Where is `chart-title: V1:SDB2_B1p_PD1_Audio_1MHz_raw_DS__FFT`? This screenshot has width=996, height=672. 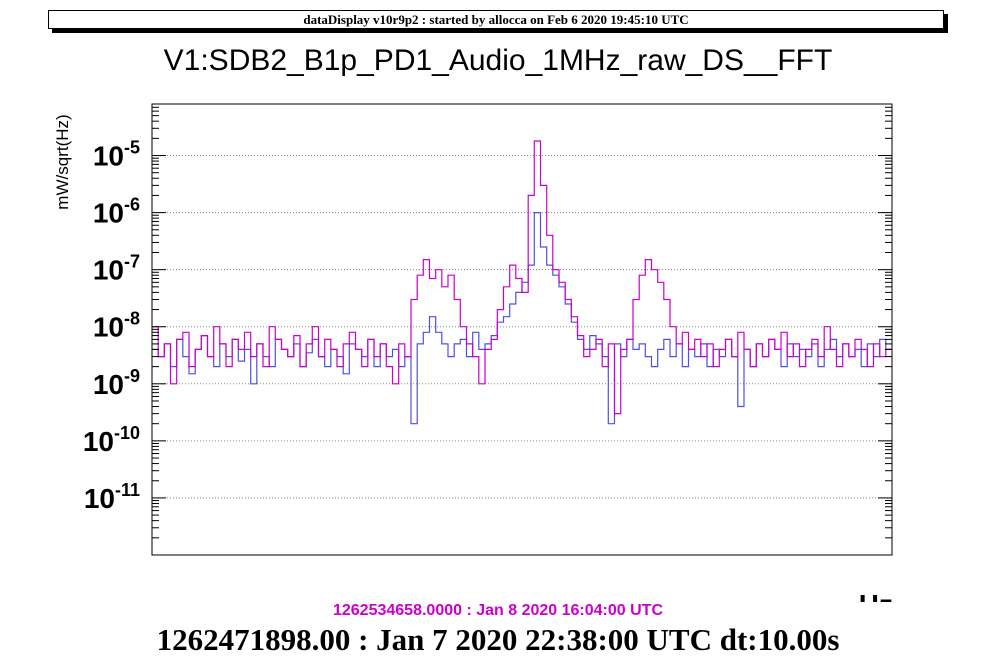 chart-title: V1:SDB2_B1p_PD1_Audio_1MHz_raw_DS__FFT is located at coordinates (498, 60).